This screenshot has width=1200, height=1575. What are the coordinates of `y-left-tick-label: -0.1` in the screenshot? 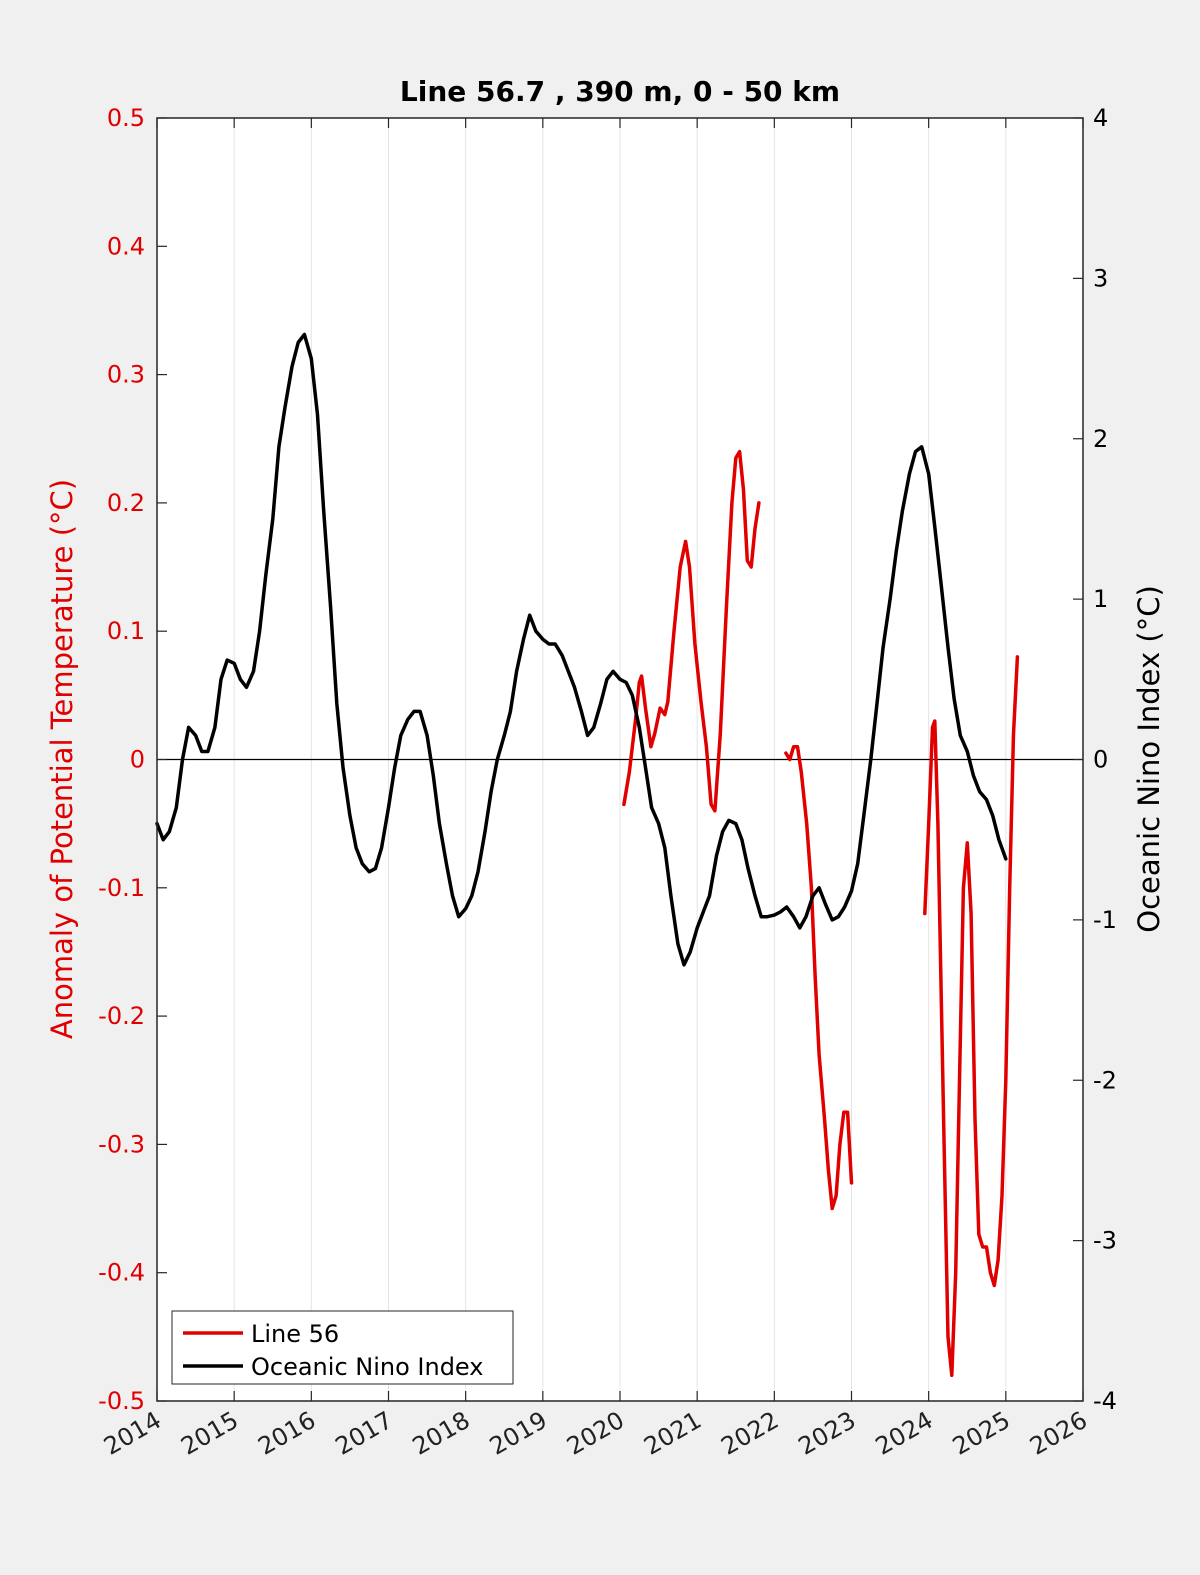 It's located at (121, 888).